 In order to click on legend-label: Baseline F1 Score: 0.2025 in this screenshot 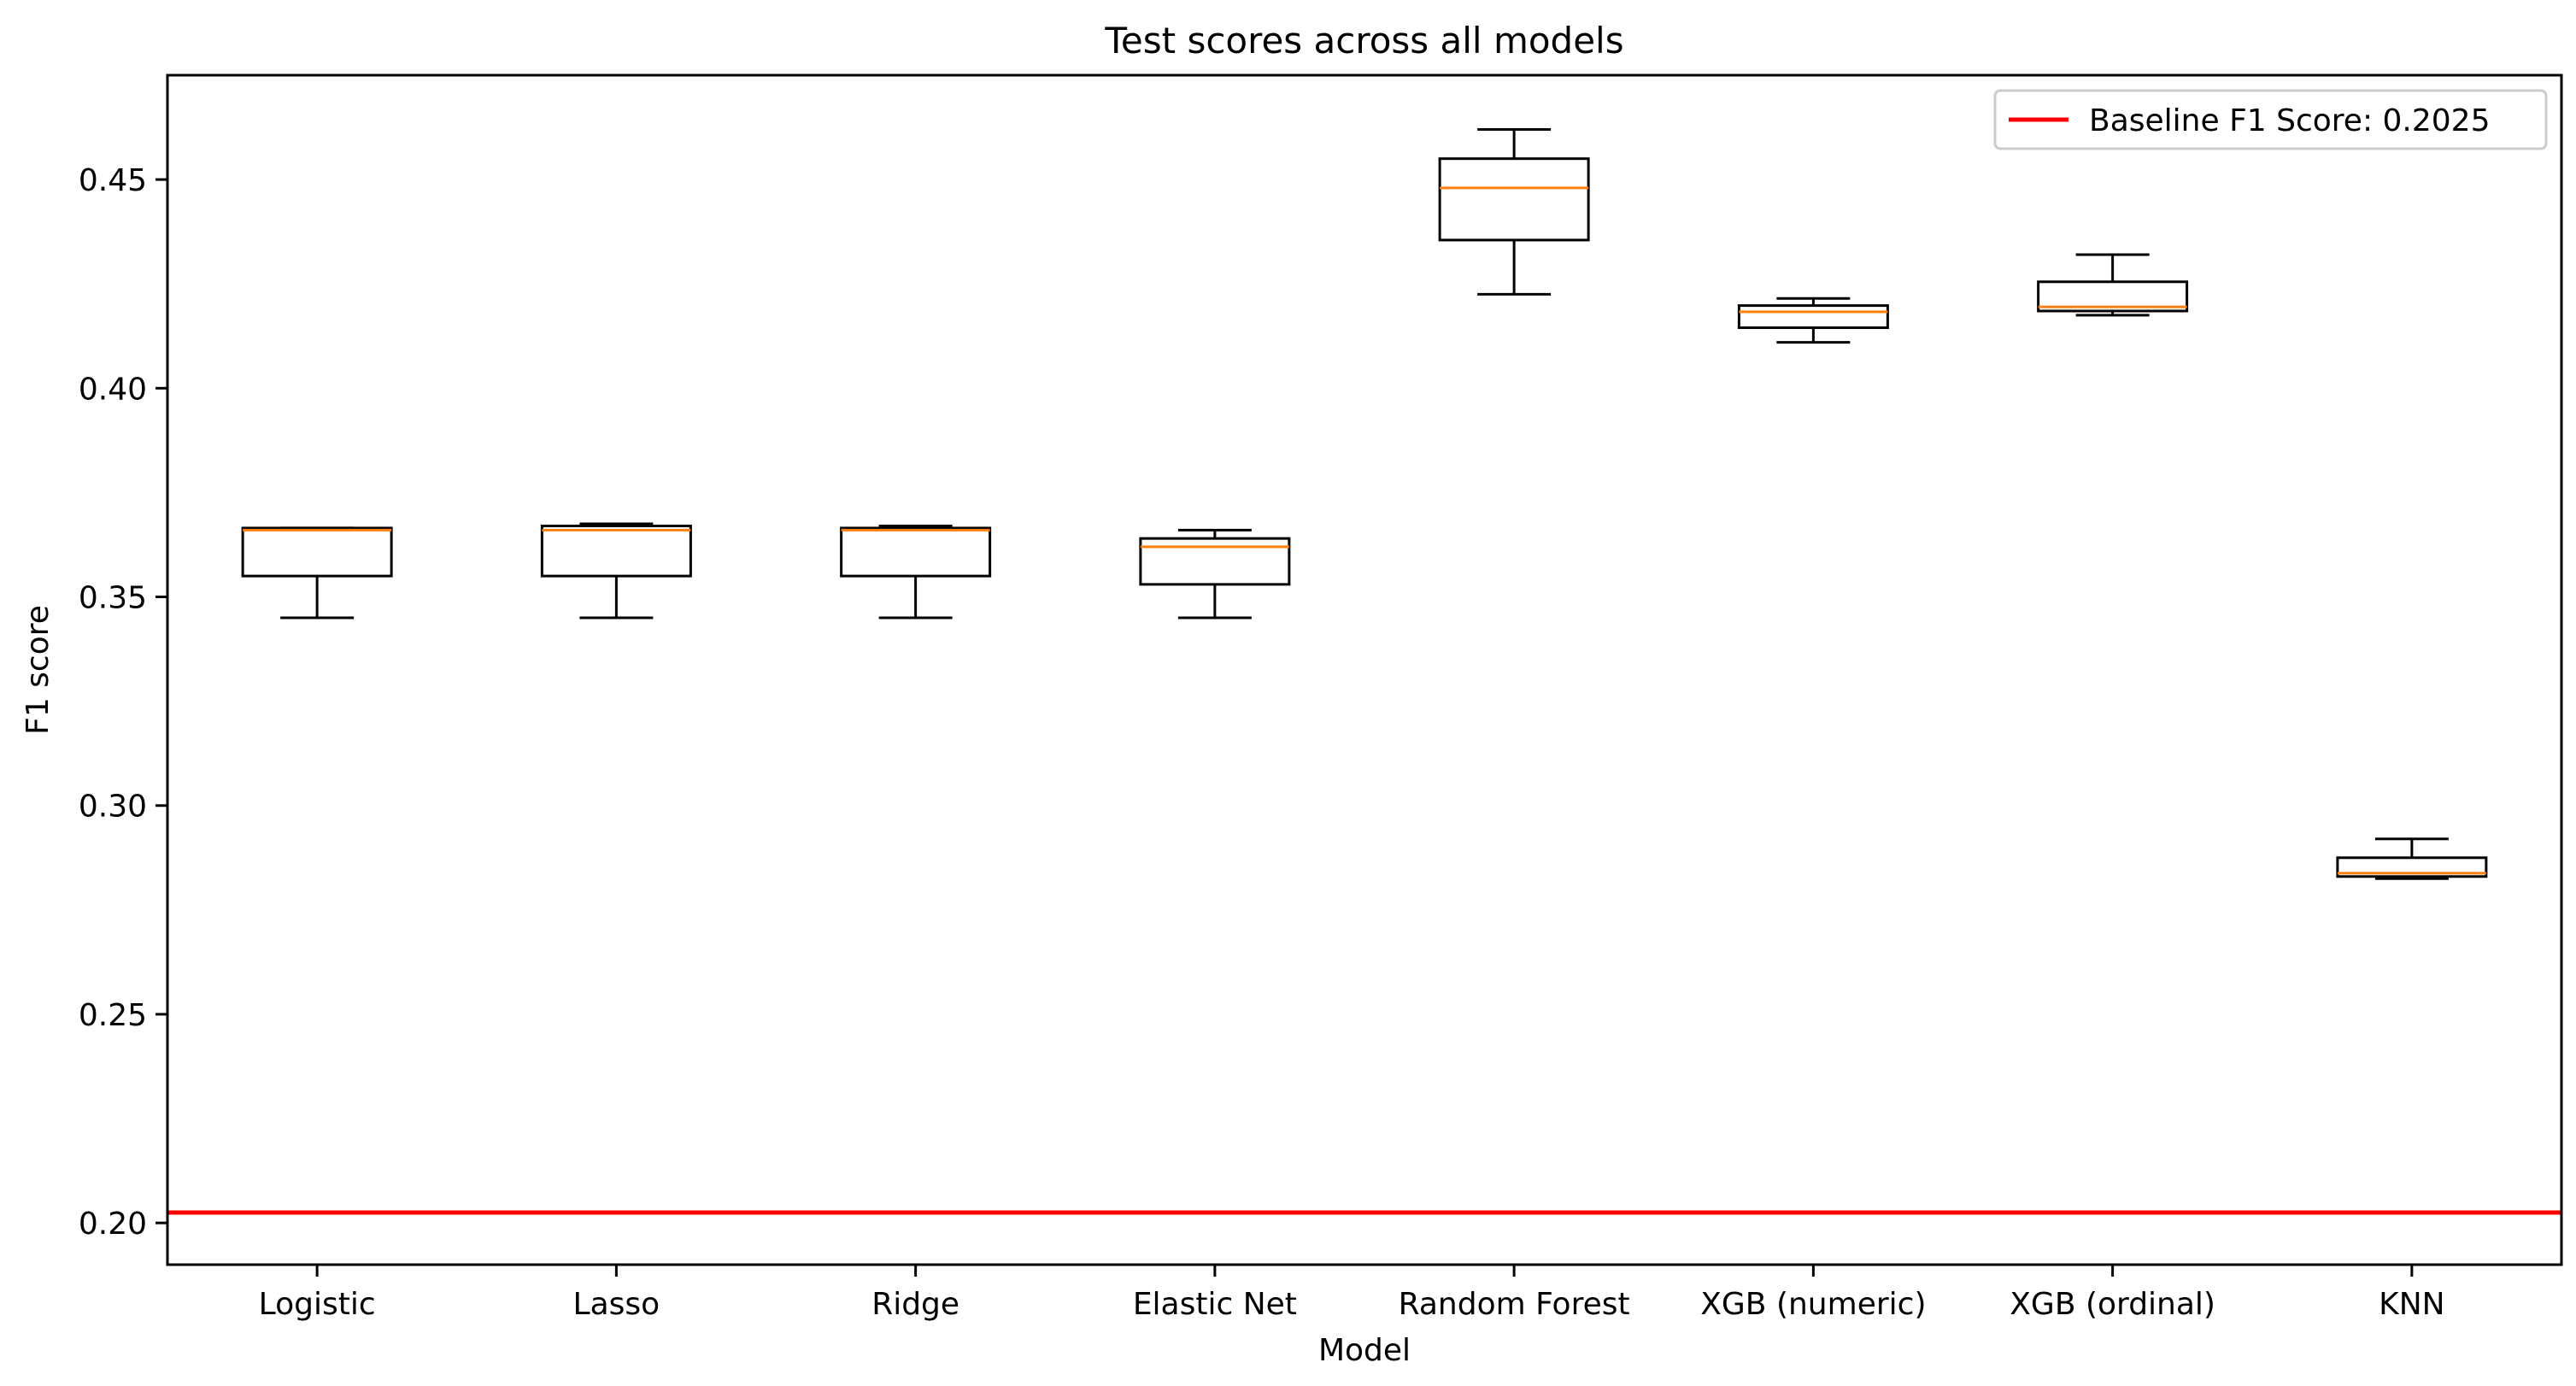, I will do `click(2290, 120)`.